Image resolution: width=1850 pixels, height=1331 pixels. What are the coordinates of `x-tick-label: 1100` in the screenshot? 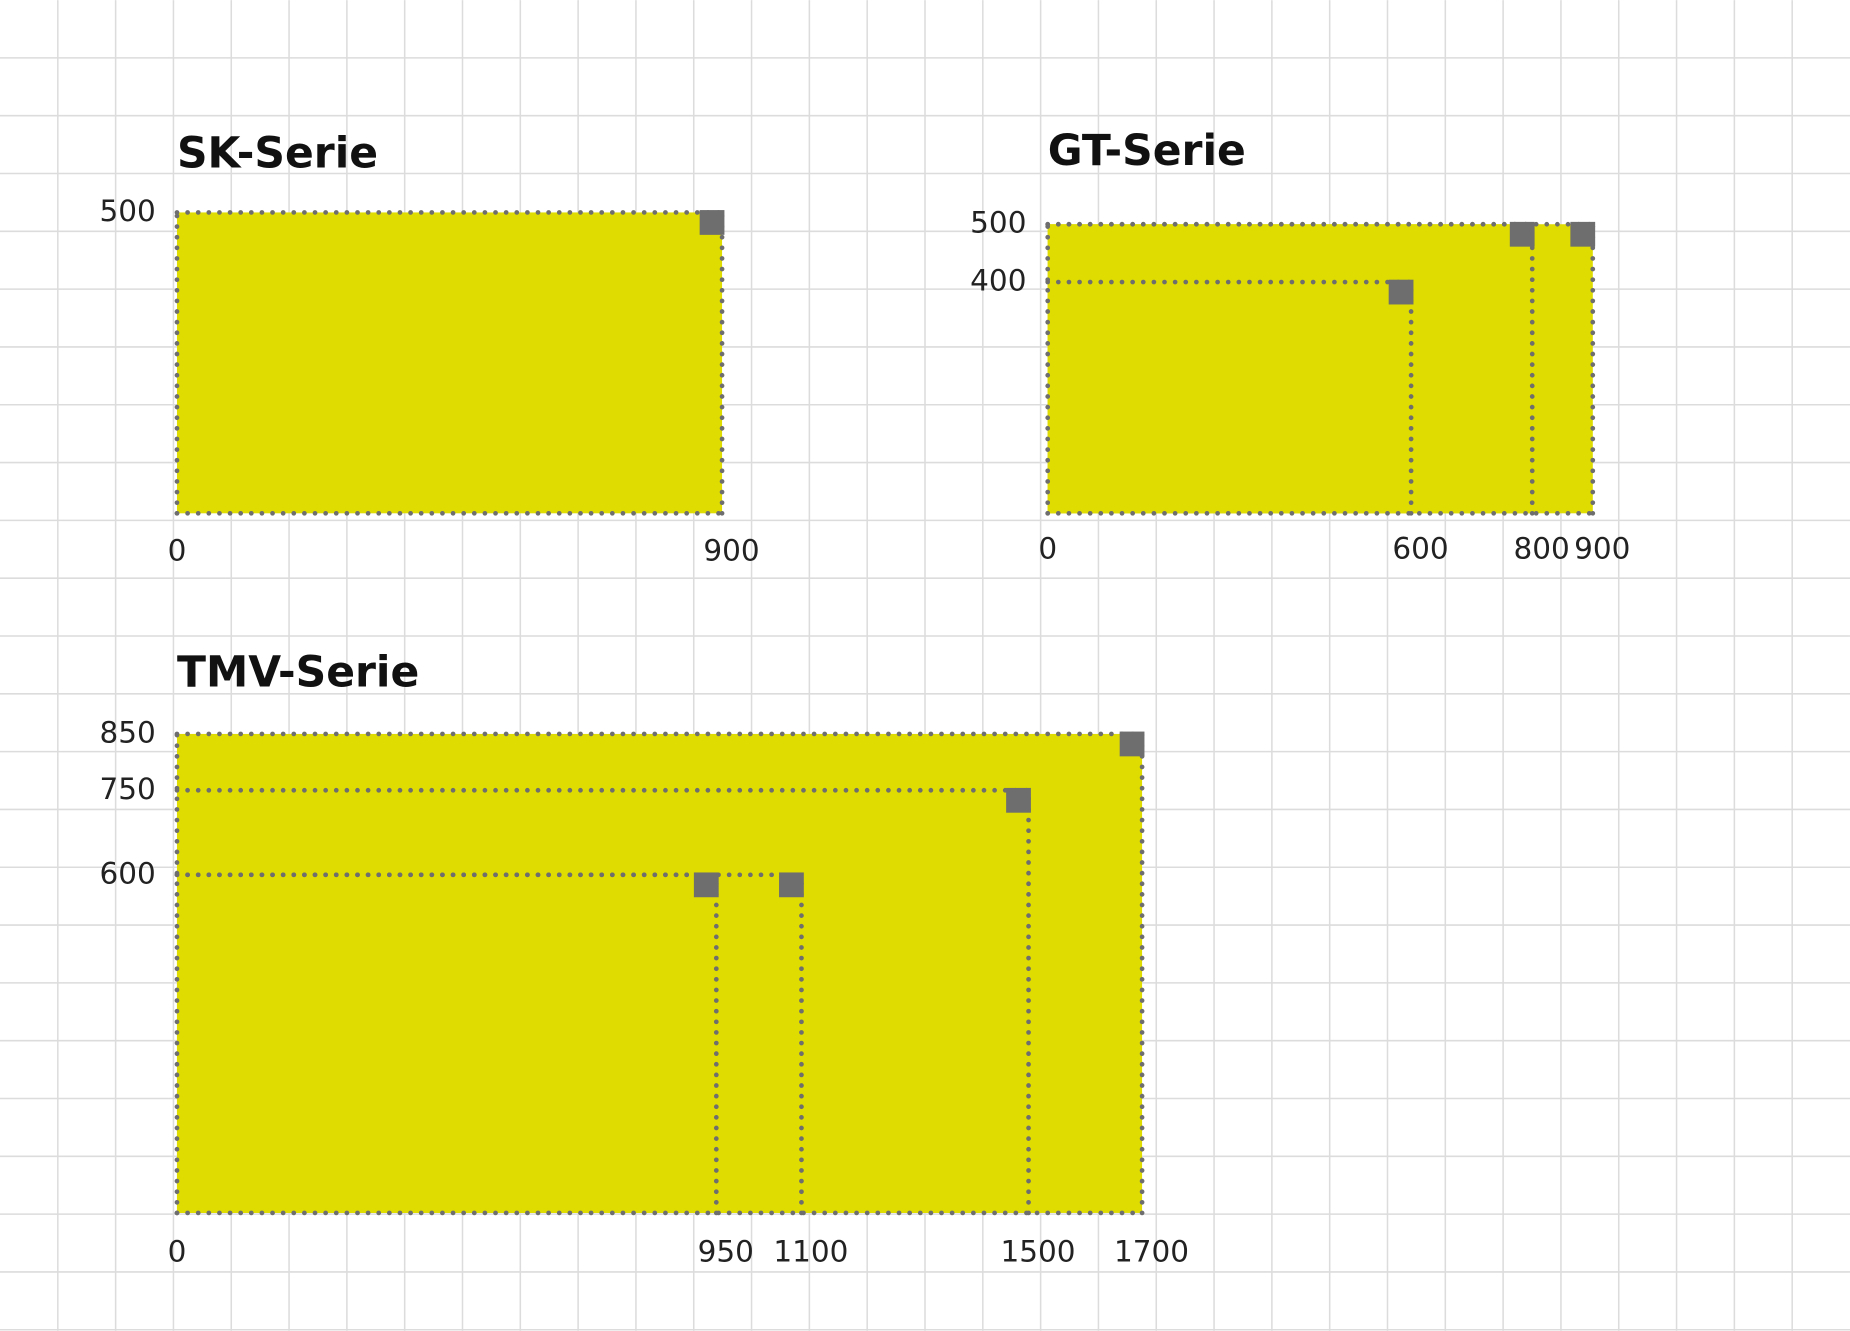 It's located at (810, 1252).